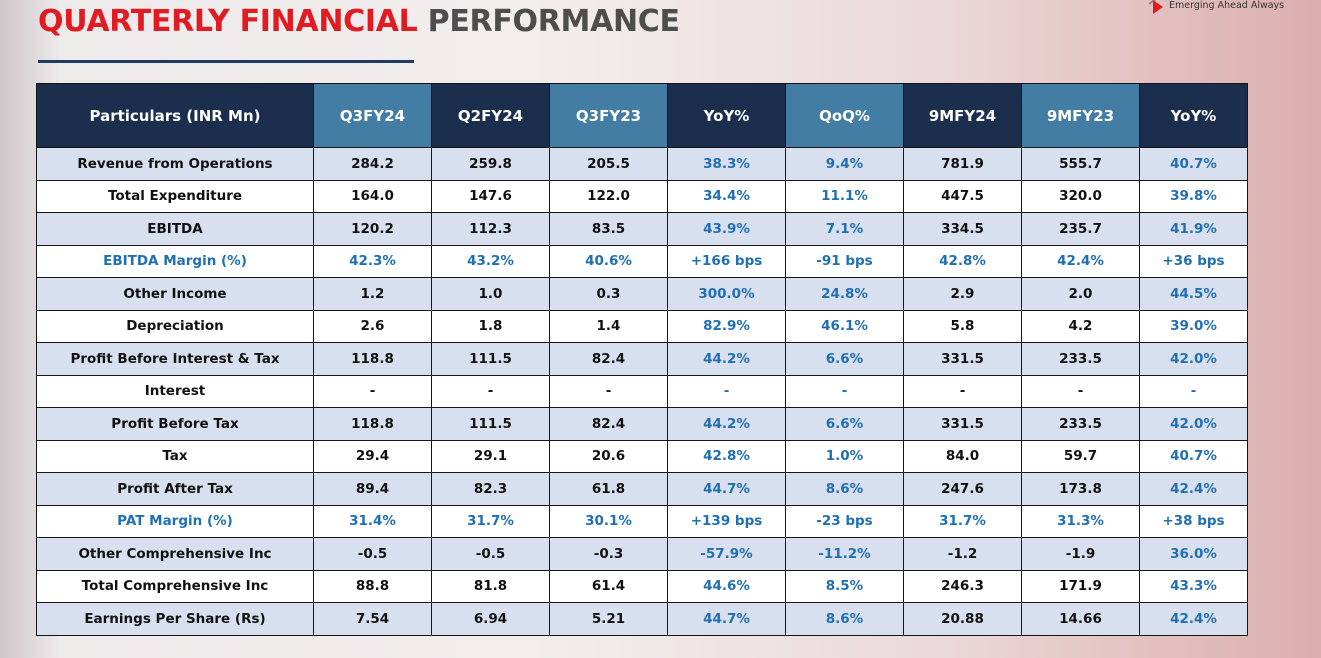 The image size is (1321, 658). What do you see at coordinates (726, 554) in the screenshot?
I see `table-cell: -57.9%` at bounding box center [726, 554].